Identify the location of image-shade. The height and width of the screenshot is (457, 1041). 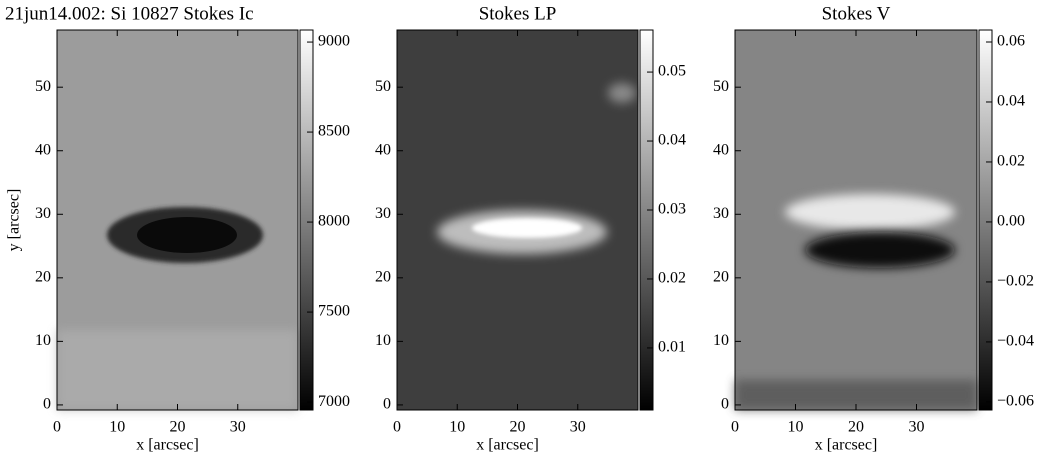
(177, 370).